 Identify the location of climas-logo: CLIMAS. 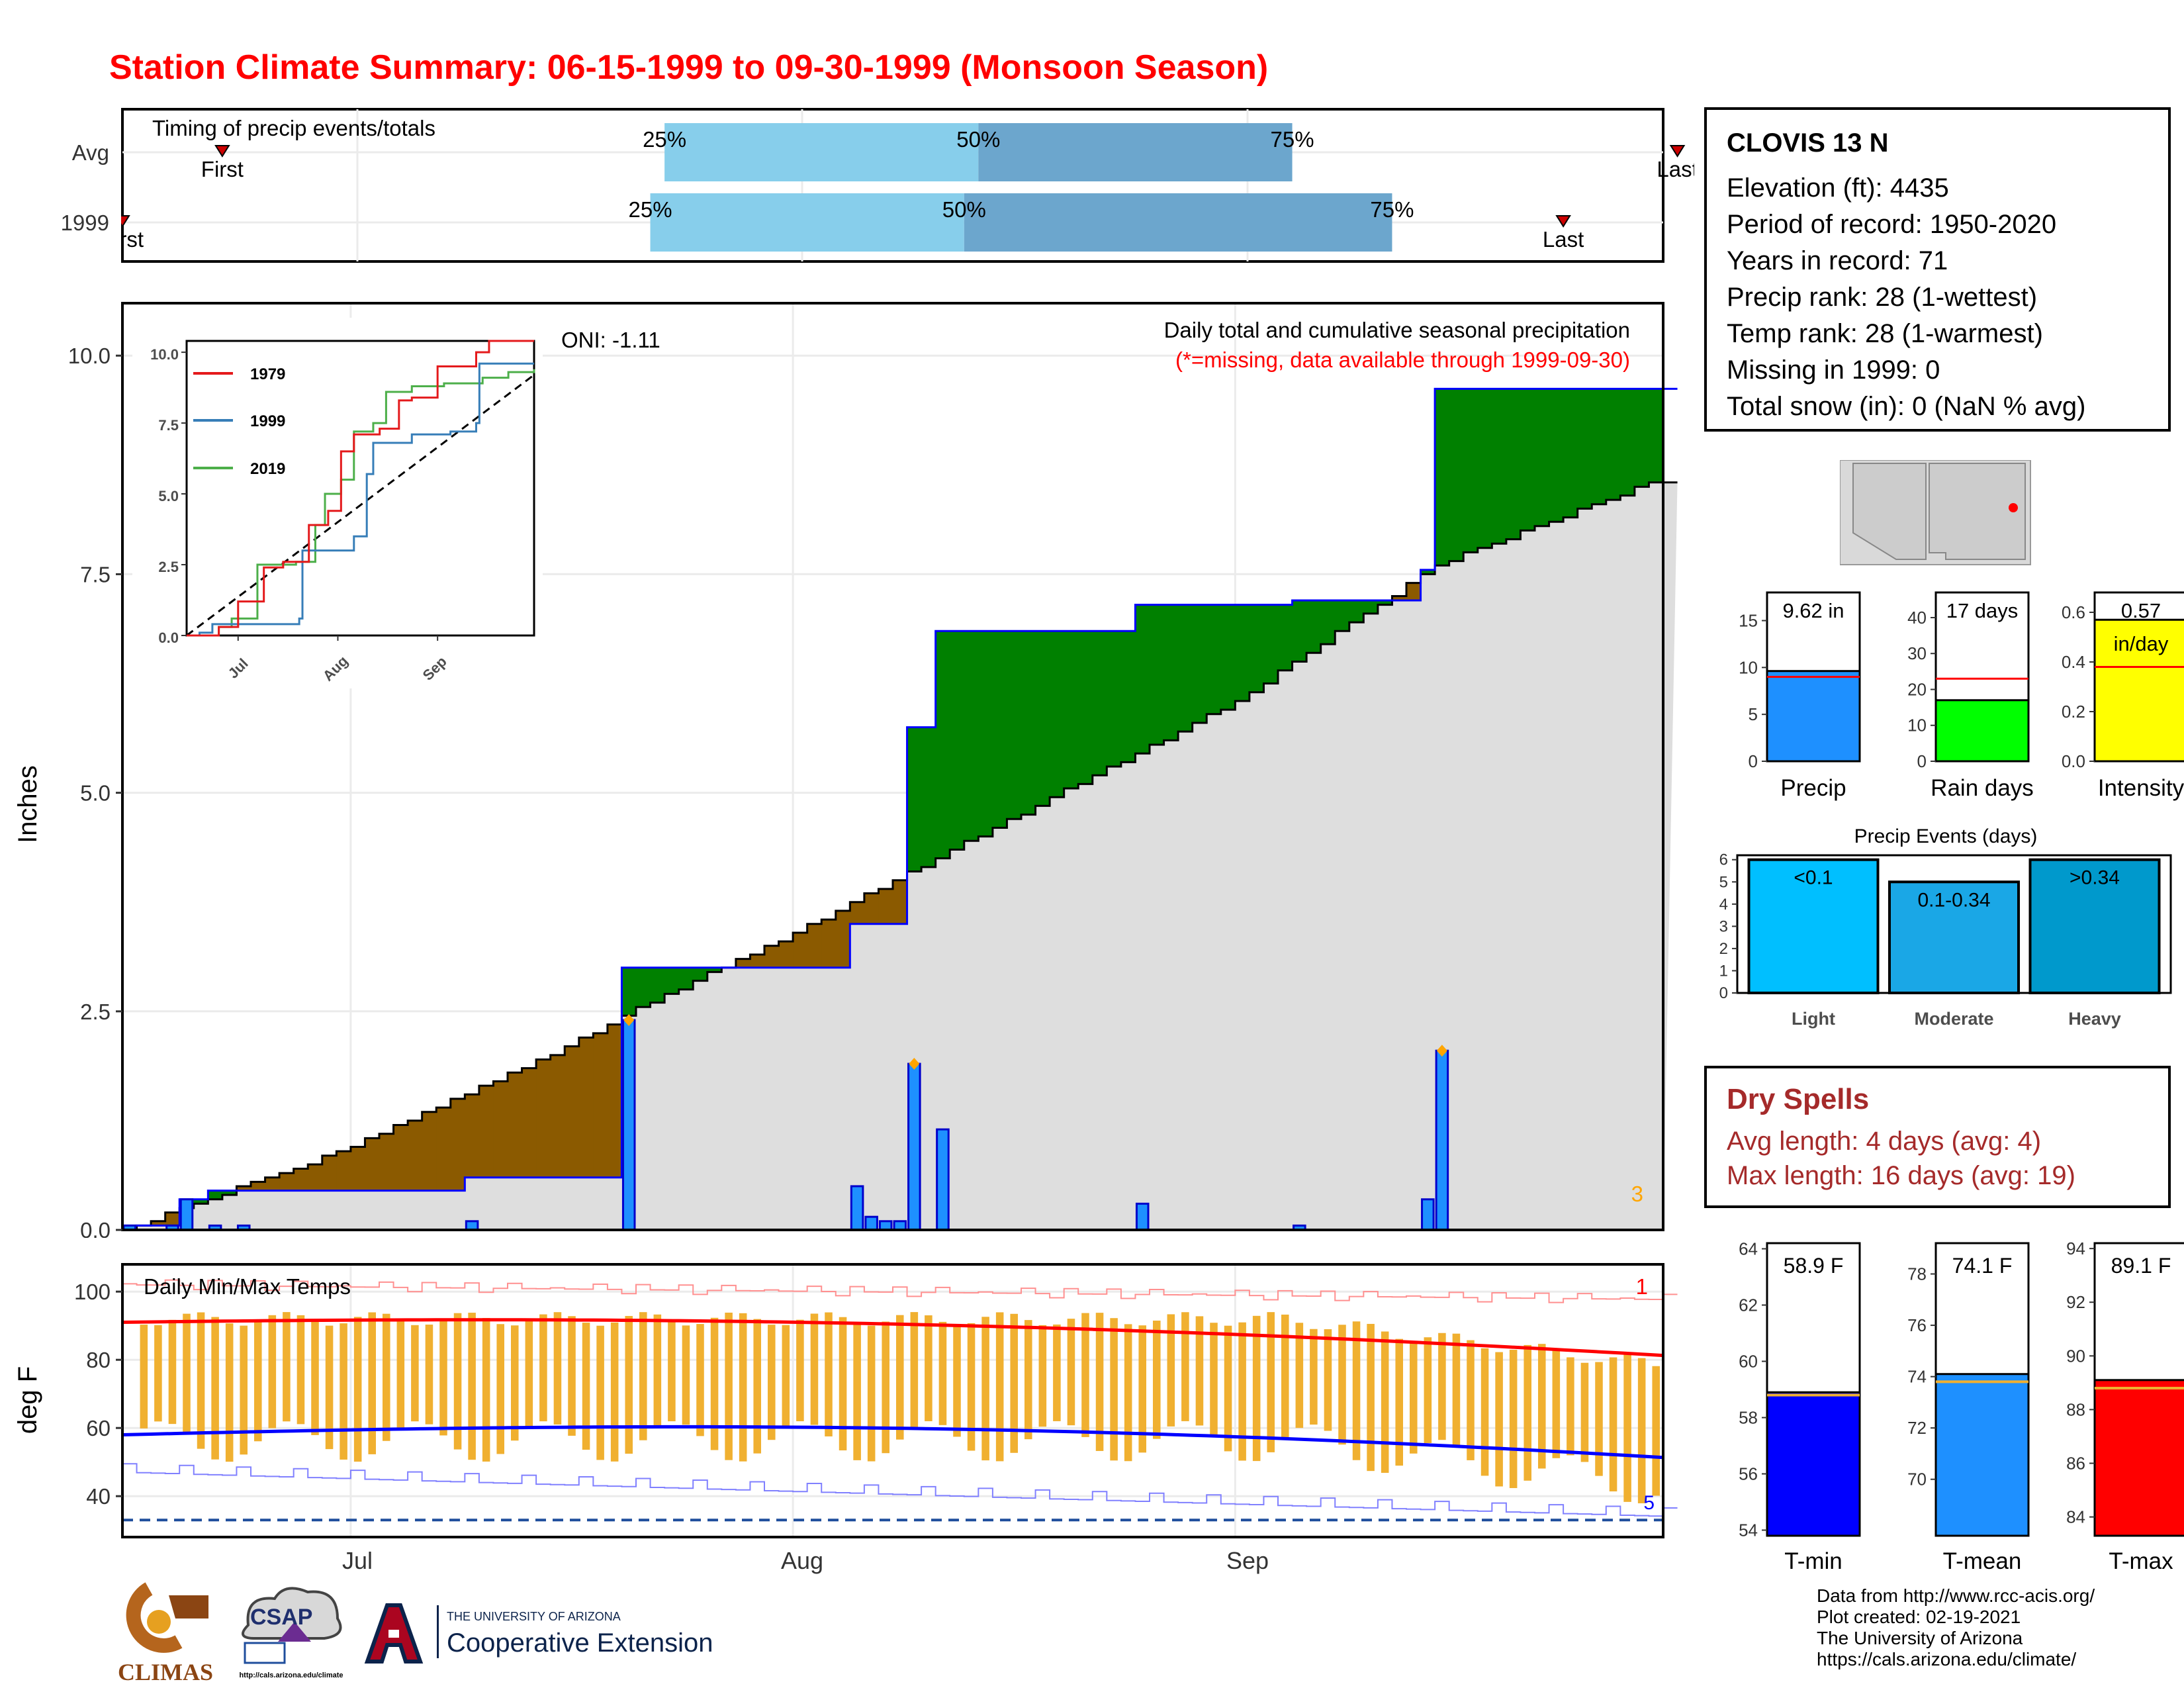
(165, 1633).